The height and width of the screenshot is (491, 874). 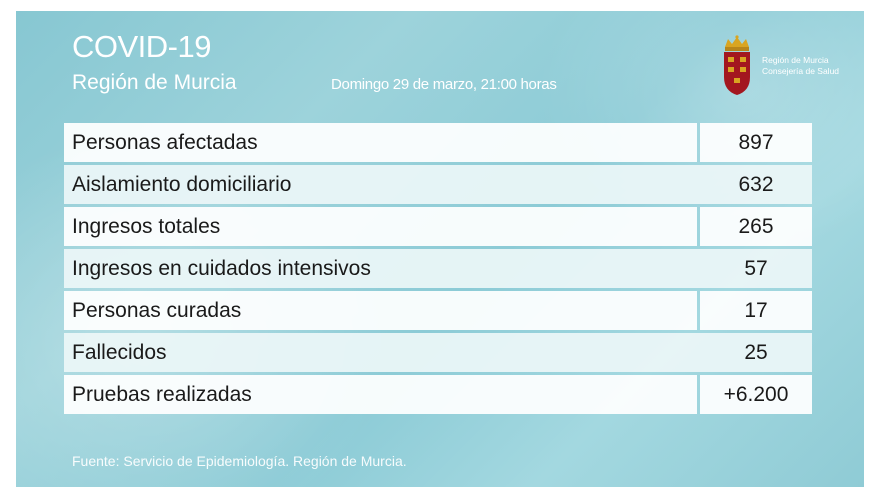 I want to click on table-row: Ingresos totales 265, so click(x=438, y=226).